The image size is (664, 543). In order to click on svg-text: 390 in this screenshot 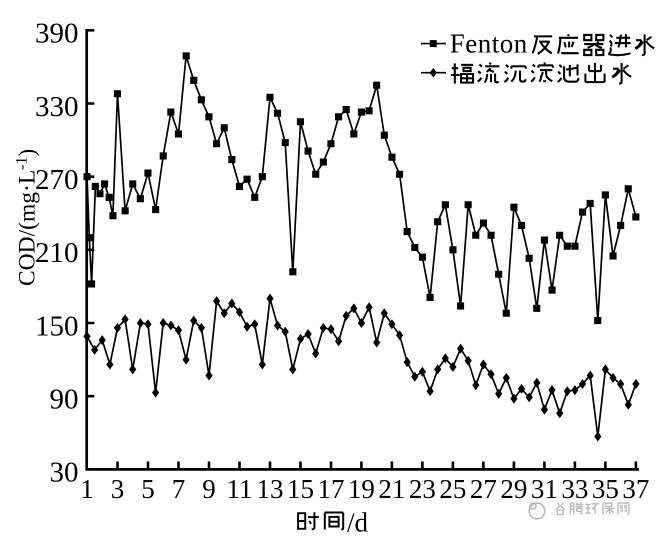, I will do `click(57, 34)`.